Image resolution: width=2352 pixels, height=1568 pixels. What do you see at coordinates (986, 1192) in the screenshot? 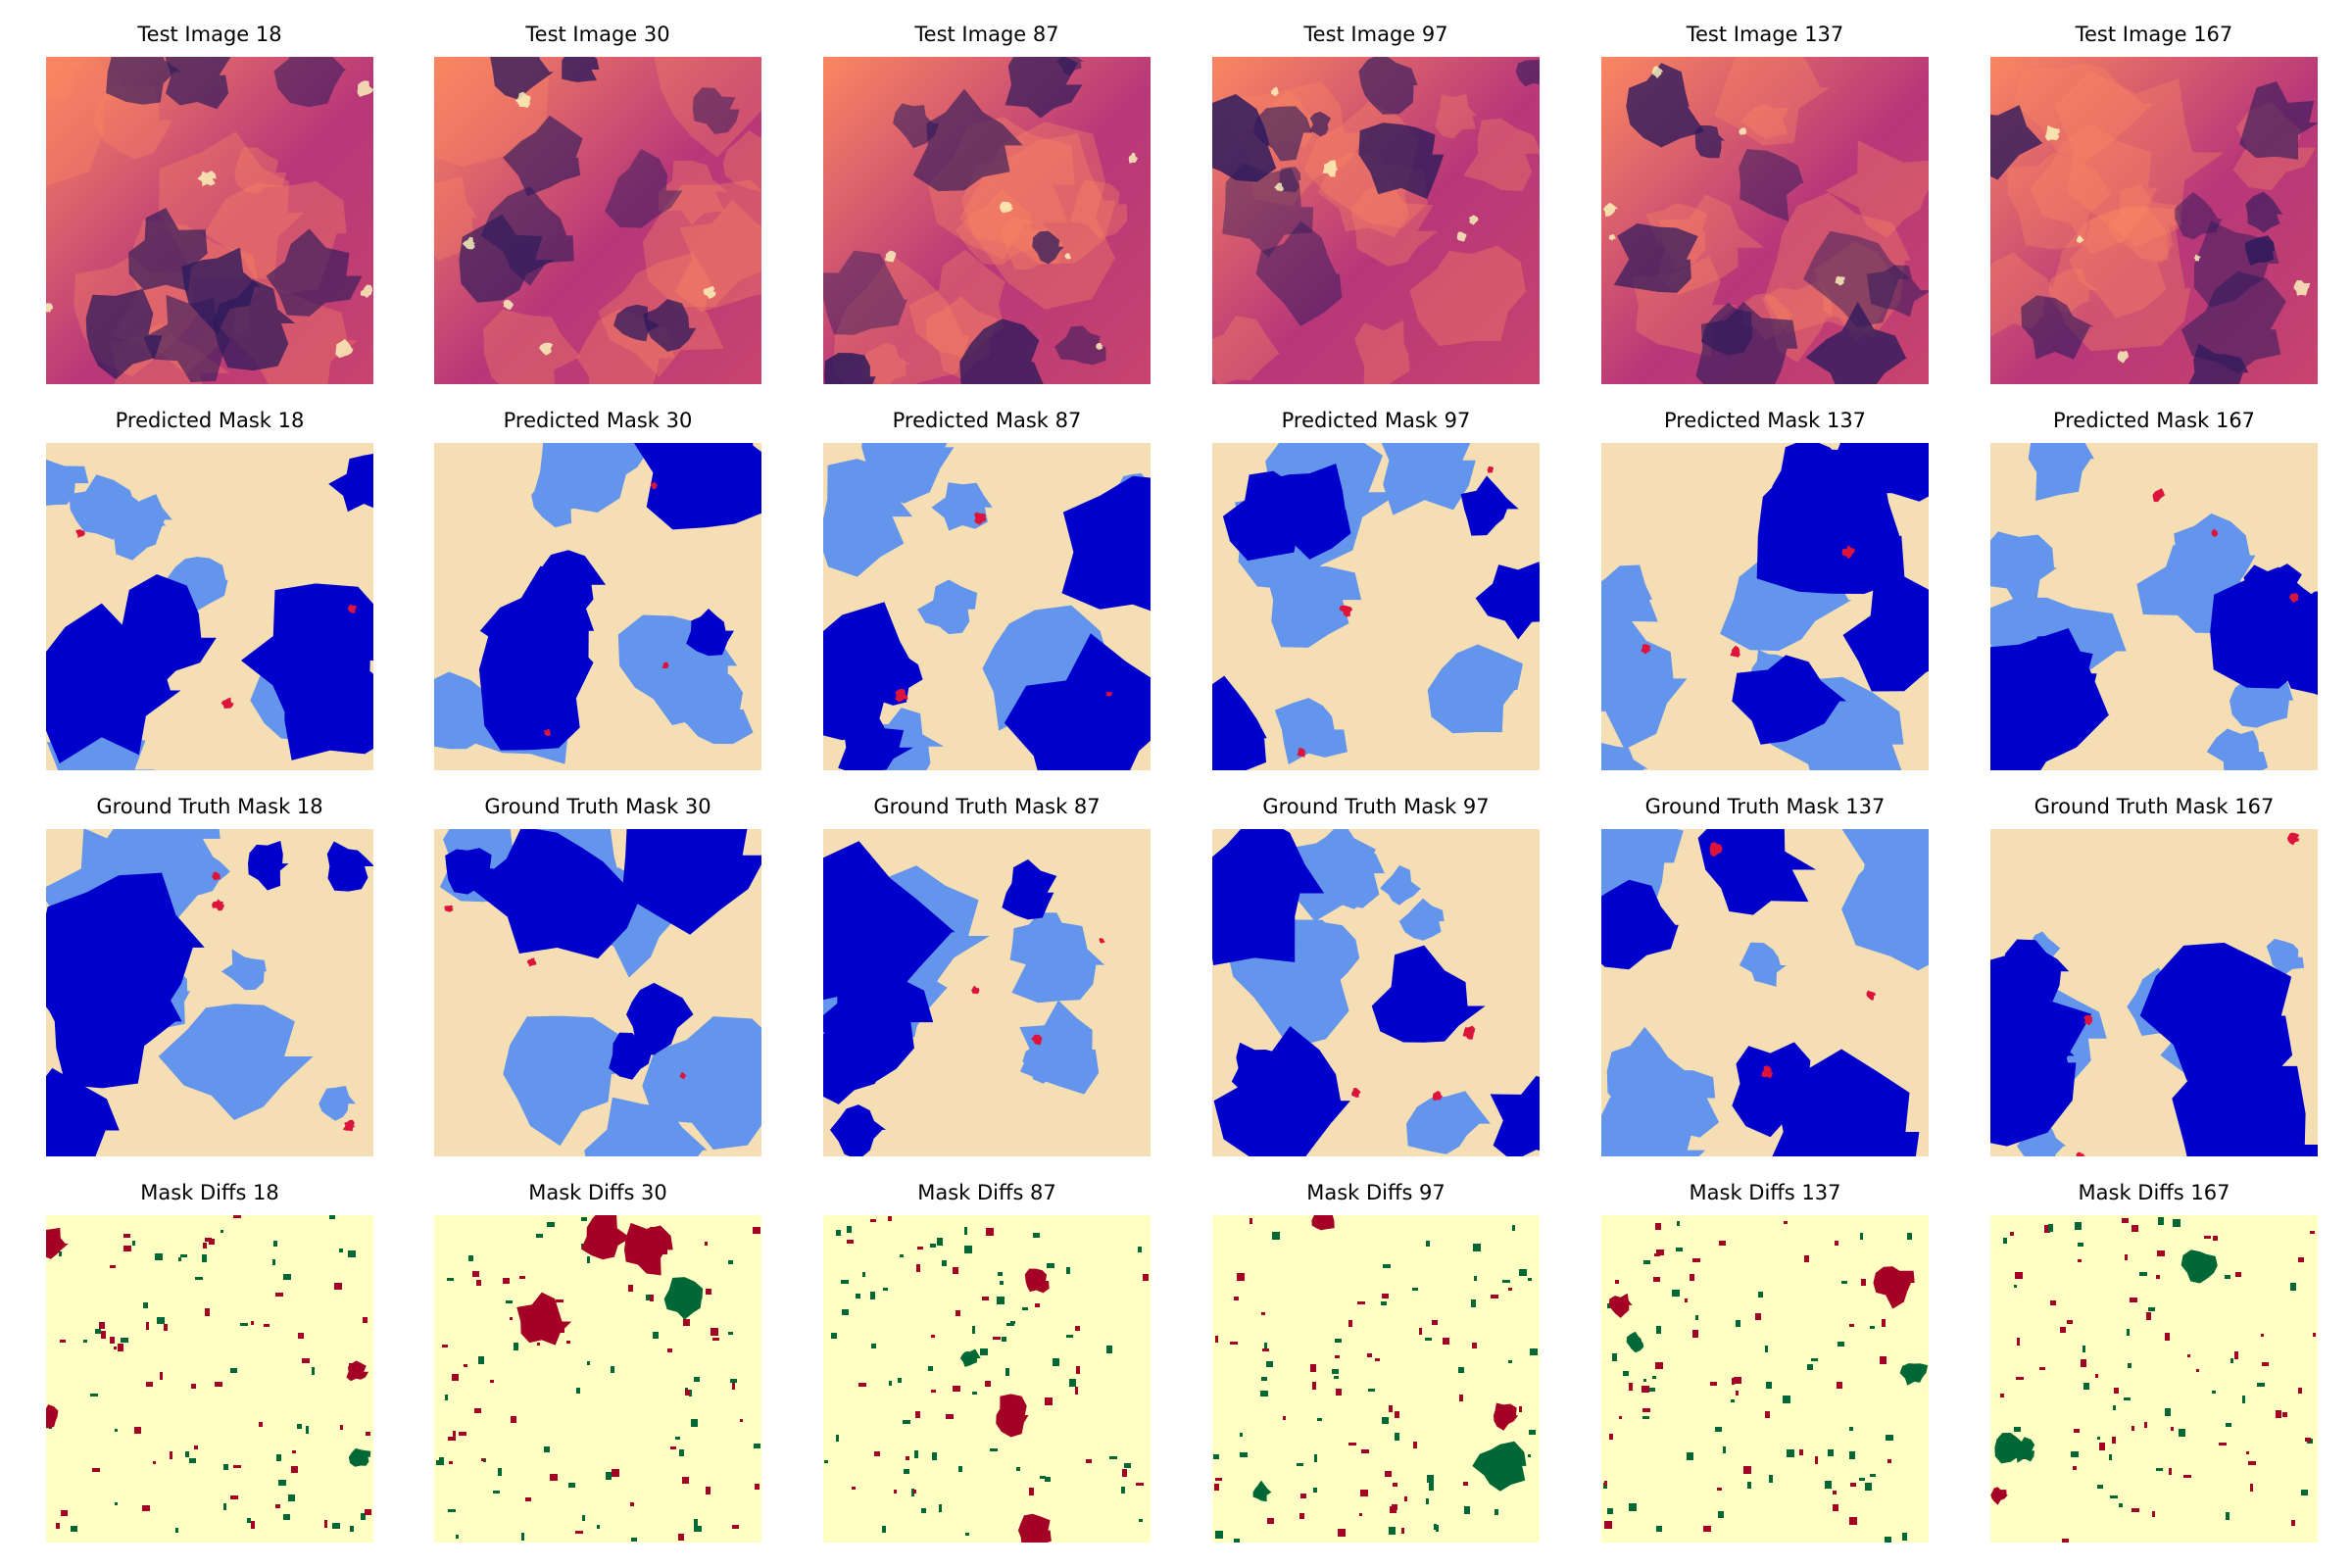
I see `panel-title: Mask Diffs 87` at bounding box center [986, 1192].